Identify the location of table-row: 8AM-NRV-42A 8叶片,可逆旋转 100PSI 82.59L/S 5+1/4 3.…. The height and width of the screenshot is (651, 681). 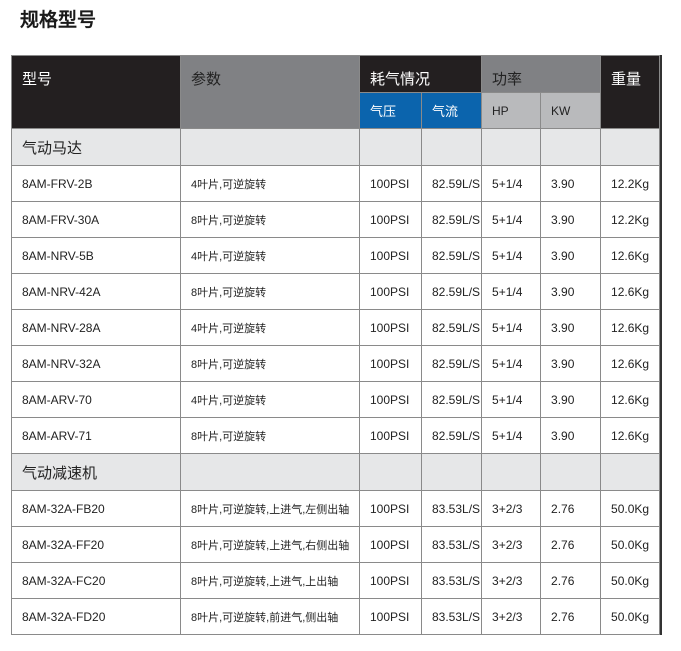
(336, 291).